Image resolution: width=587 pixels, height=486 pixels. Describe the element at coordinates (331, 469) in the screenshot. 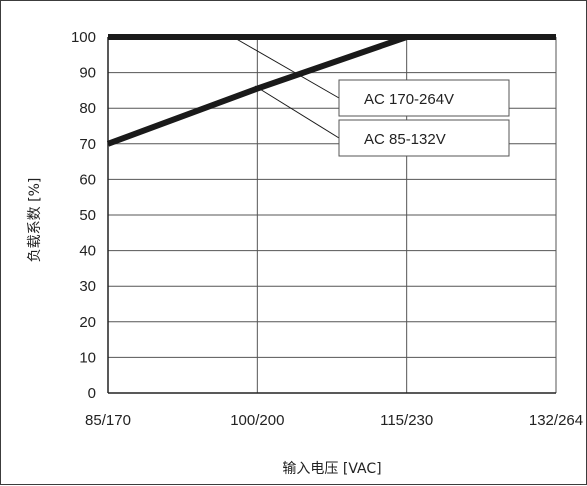

I see `x-axis-title: 输入电压 [VAC]` at that location.